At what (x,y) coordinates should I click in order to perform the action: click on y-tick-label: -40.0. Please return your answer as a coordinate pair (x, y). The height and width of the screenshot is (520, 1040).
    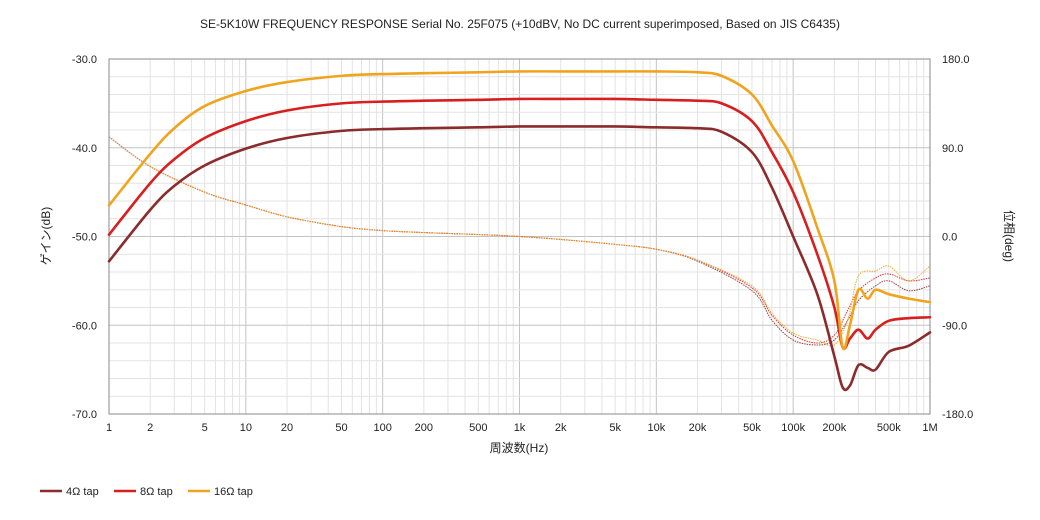
    Looking at the image, I should click on (84, 149).